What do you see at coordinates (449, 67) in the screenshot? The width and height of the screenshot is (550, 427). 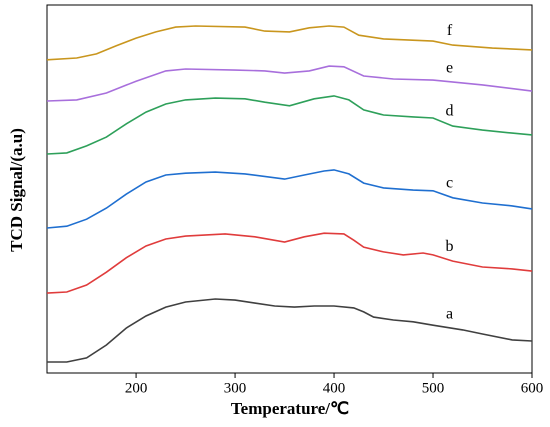 I see `series-label: e` at bounding box center [449, 67].